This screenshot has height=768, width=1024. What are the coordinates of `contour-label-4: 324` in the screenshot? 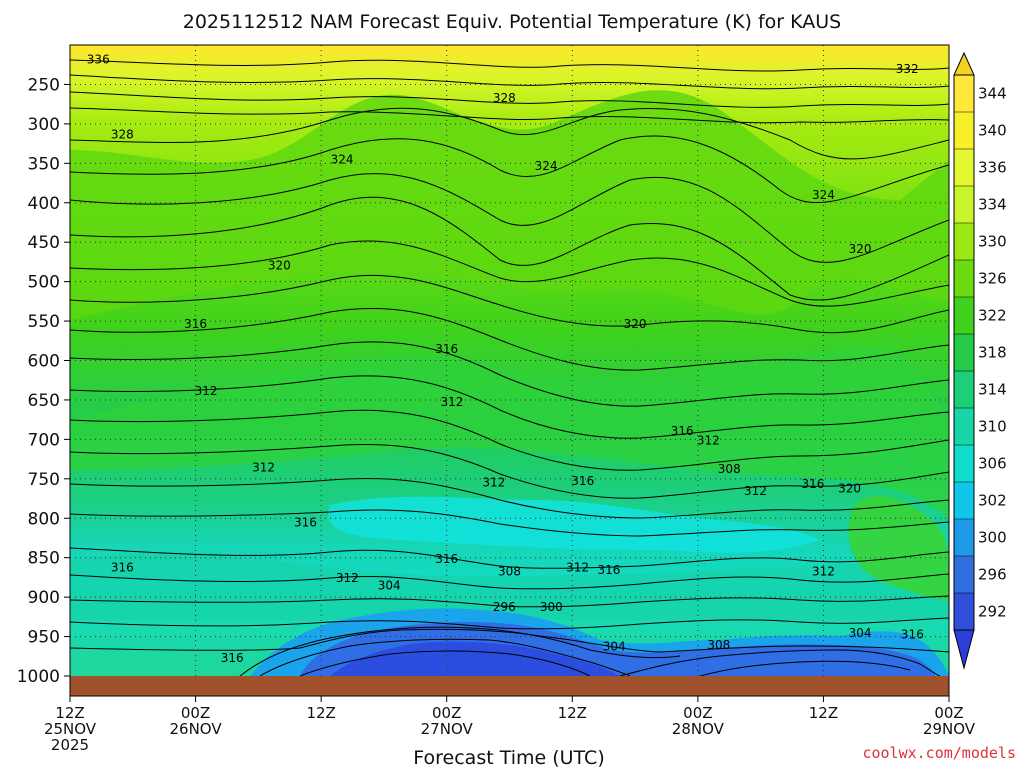 It's located at (342, 160).